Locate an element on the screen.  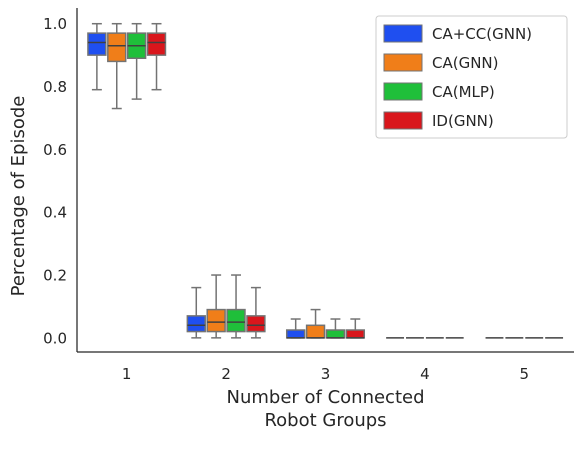
legend-label: ID(GNN) is located at coordinates (463, 121).